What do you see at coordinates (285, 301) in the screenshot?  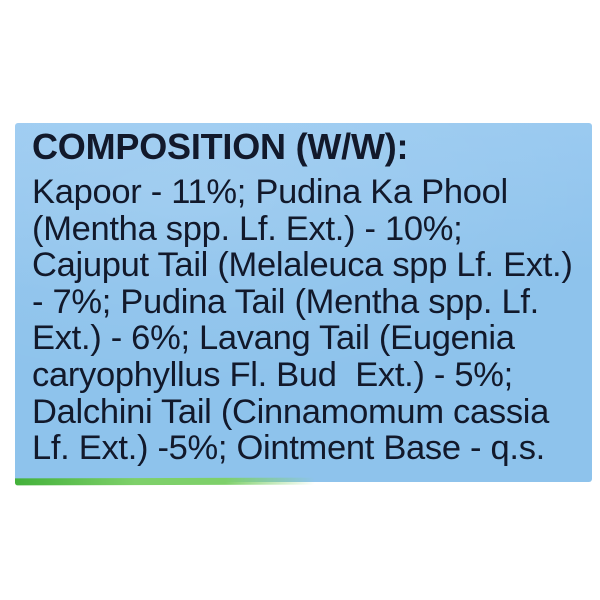 I see `composition-line: - 7%; Pudina Tail (Mentha spp. Lf.` at bounding box center [285, 301].